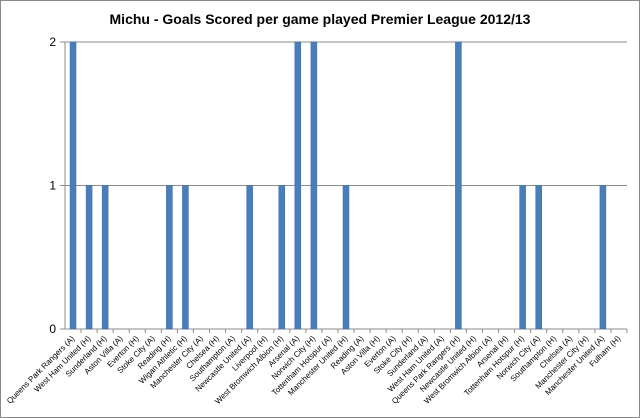 The image size is (640, 418). What do you see at coordinates (57, 185) in the screenshot?
I see `y-axis-ticks: 0 1 2` at bounding box center [57, 185].